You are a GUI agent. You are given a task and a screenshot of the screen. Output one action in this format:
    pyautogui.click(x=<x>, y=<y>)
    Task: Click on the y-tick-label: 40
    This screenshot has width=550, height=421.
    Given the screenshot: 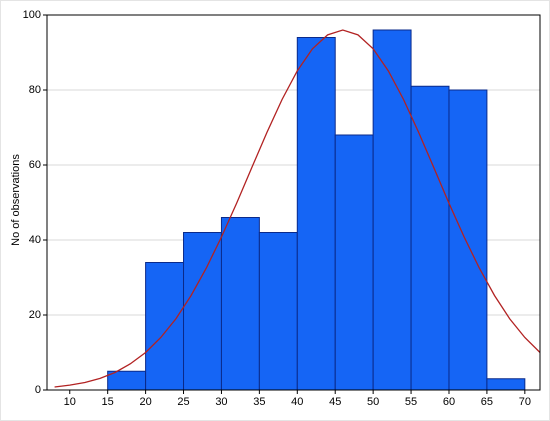 What is the action you would take?
    pyautogui.click(x=35, y=240)
    